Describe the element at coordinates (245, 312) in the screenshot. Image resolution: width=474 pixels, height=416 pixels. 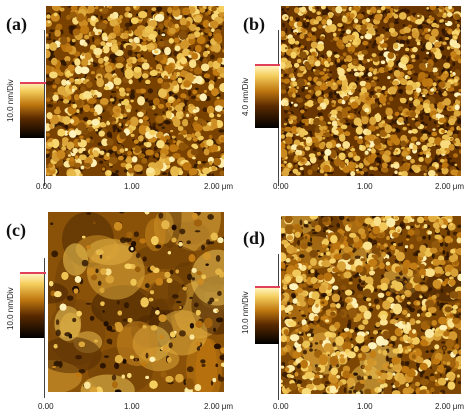
I see `scale-label-d: 10.0 nm/Div` at that location.